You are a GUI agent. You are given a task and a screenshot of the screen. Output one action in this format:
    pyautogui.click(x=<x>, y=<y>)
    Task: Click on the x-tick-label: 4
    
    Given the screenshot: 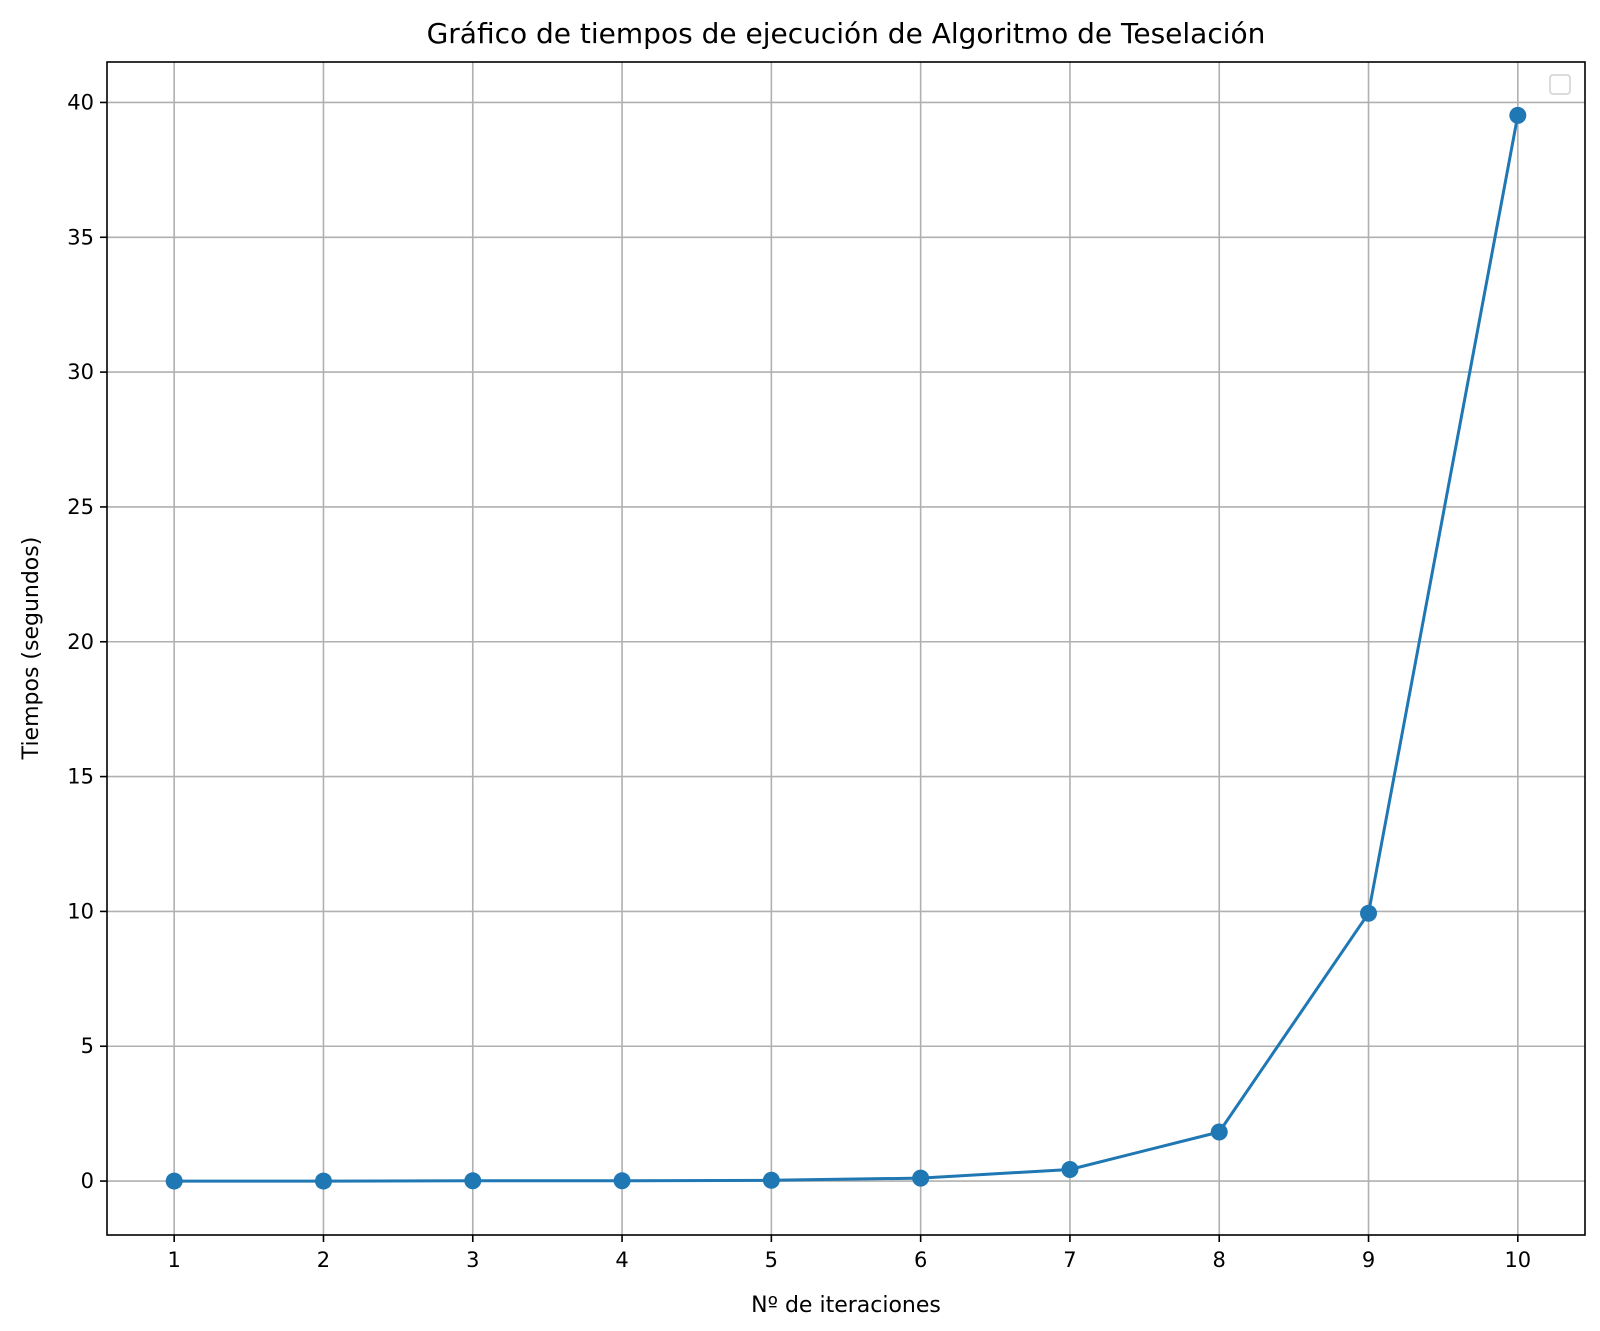 What is the action you would take?
    pyautogui.click(x=621, y=1260)
    